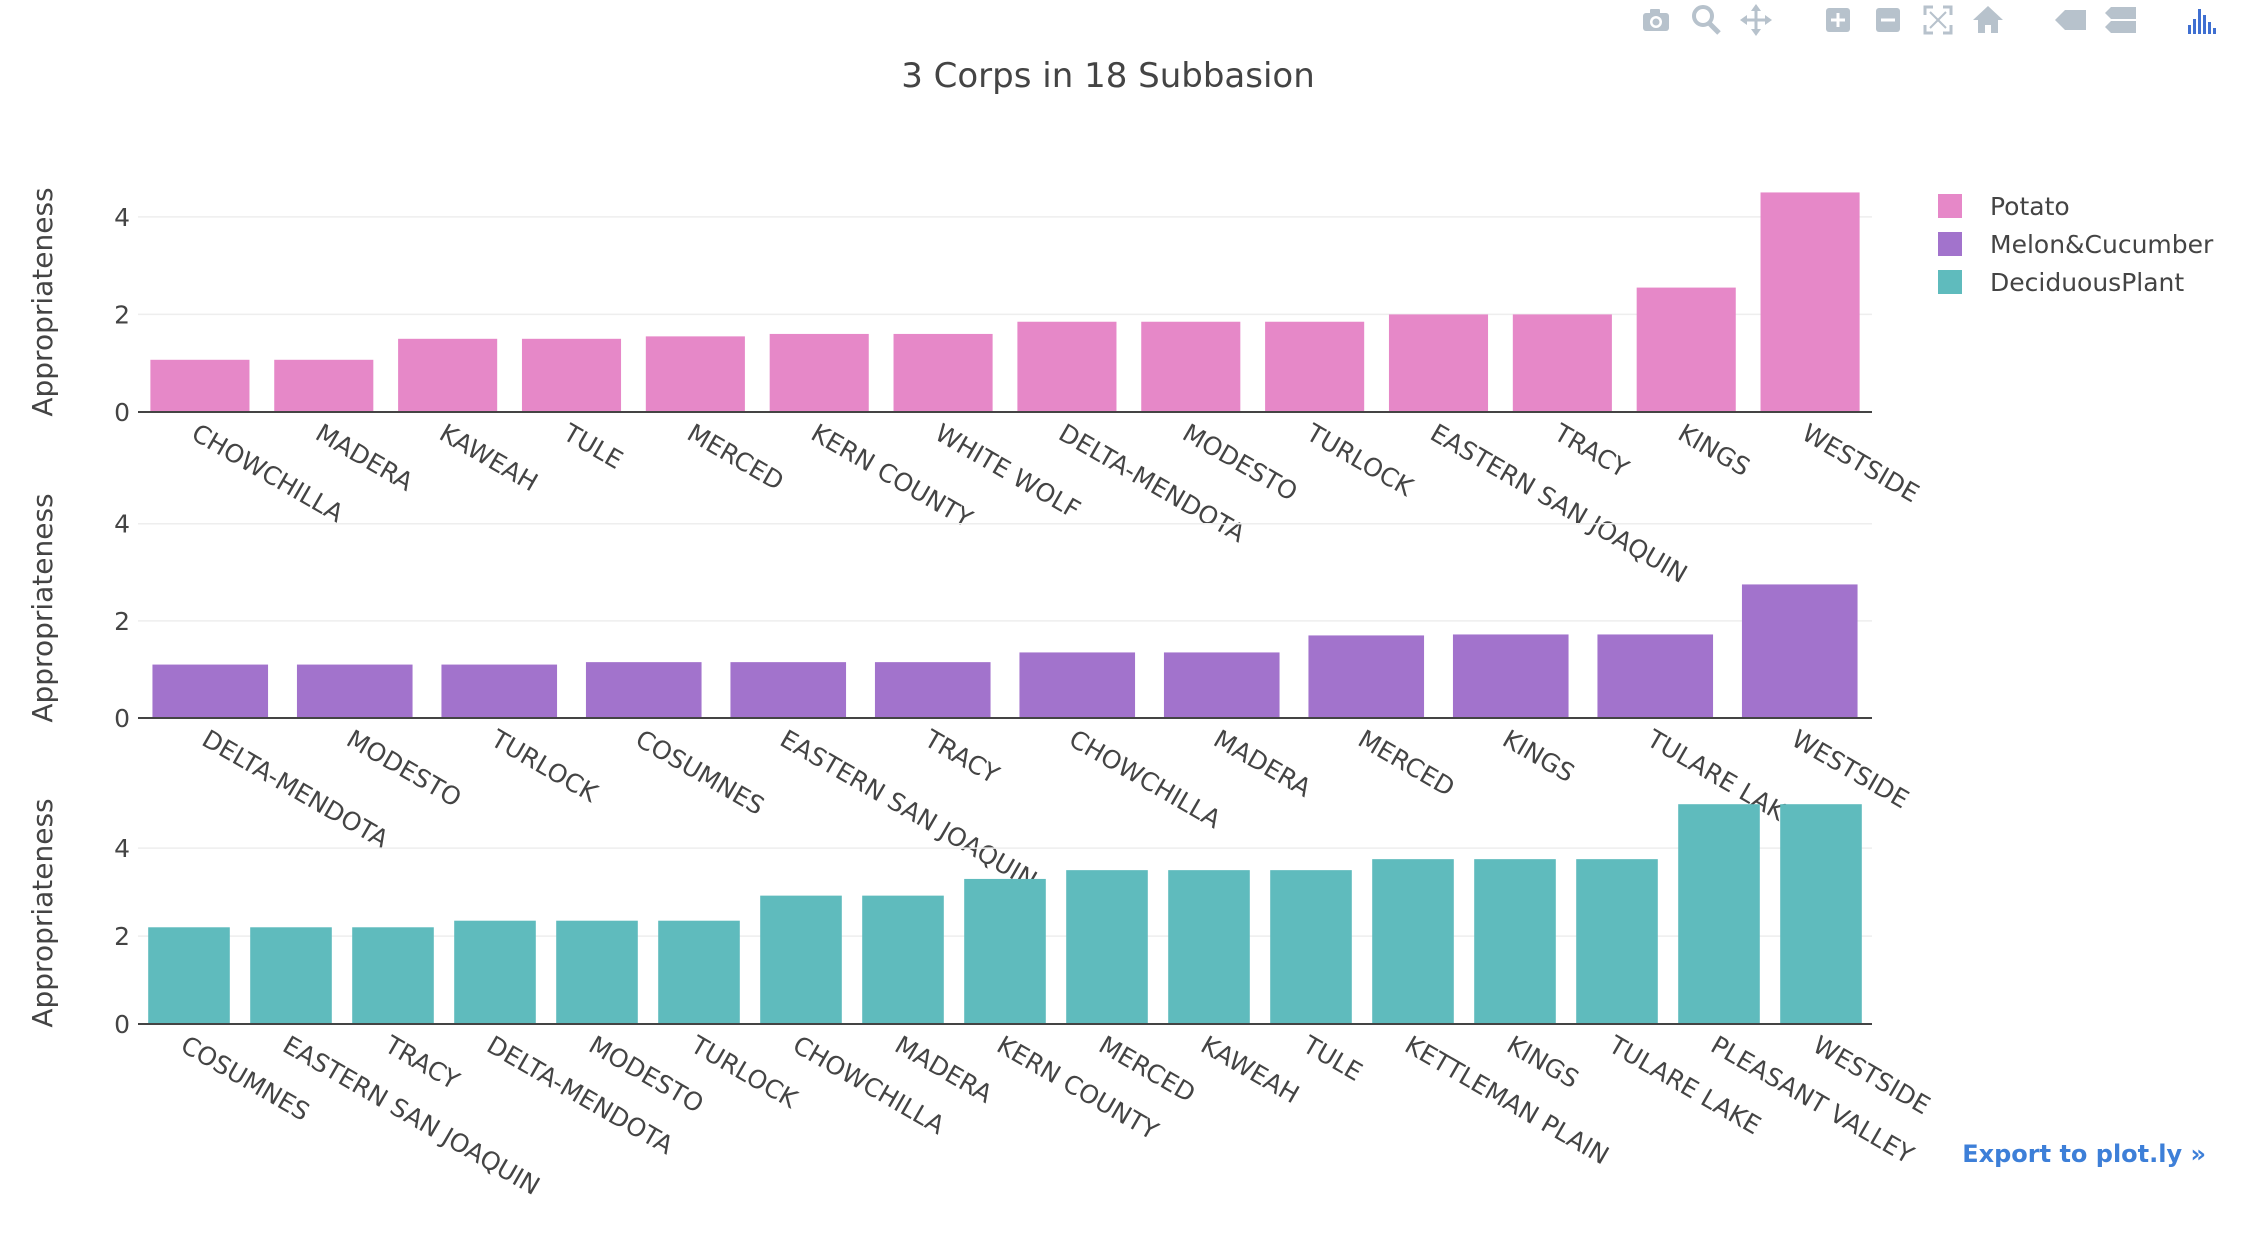 The width and height of the screenshot is (2260, 1252). Describe the element at coordinates (908, 809) in the screenshot. I see `x-tick-label: EASTERN SAN JOAQUIN` at that location.